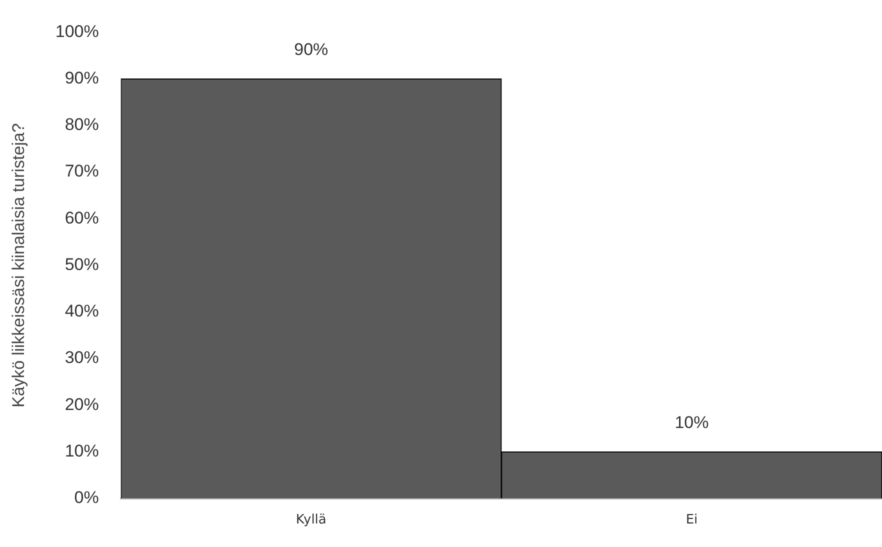 The height and width of the screenshot is (547, 882). What do you see at coordinates (692, 520) in the screenshot?
I see `x-tick-label: Ei` at bounding box center [692, 520].